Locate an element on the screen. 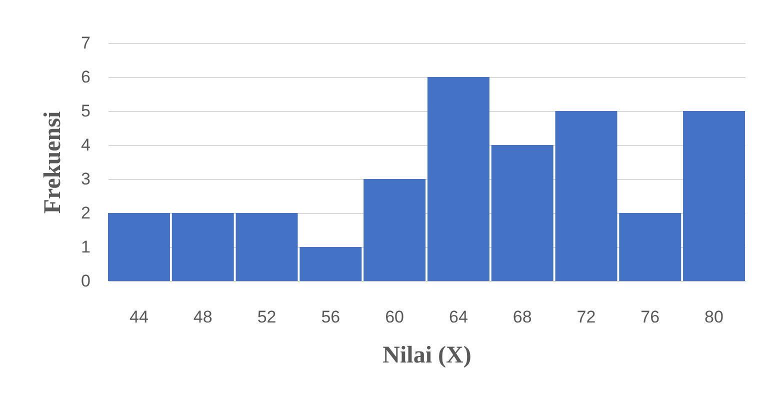 This screenshot has width=757, height=409. y-tick-label: 0 is located at coordinates (85, 281).